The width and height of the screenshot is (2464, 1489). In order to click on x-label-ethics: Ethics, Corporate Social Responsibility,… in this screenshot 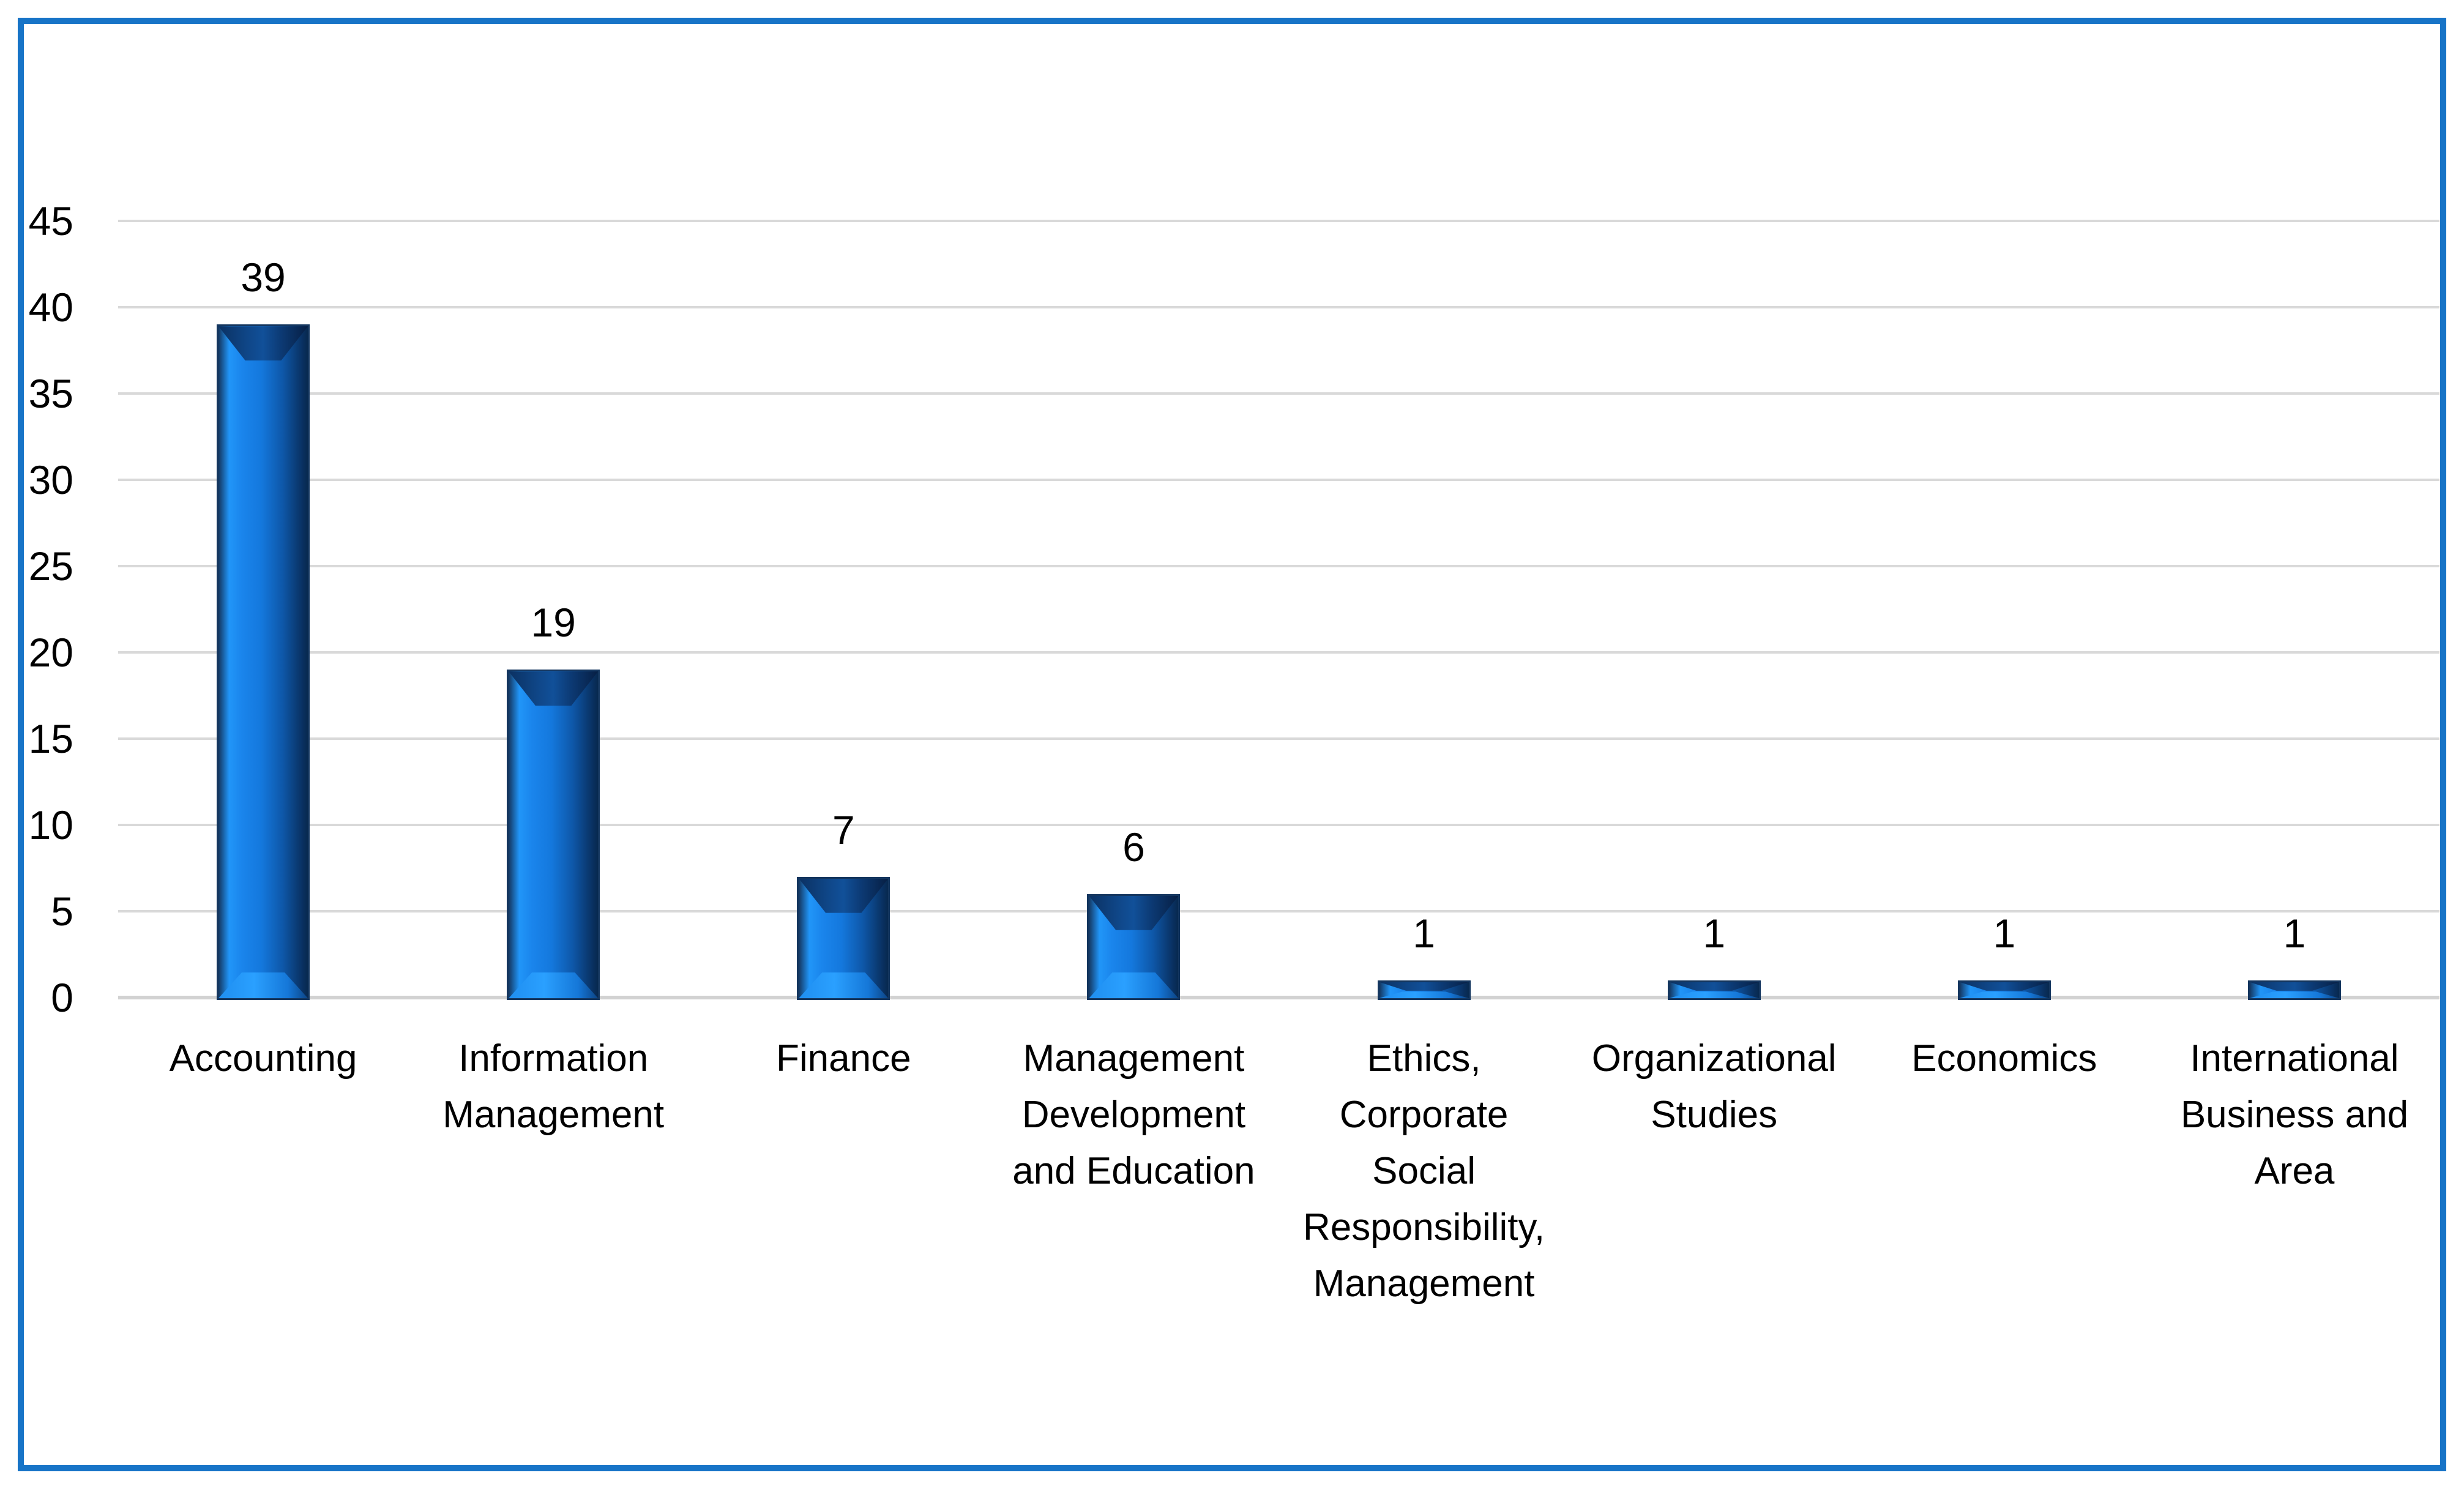, I will do `click(1423, 1171)`.